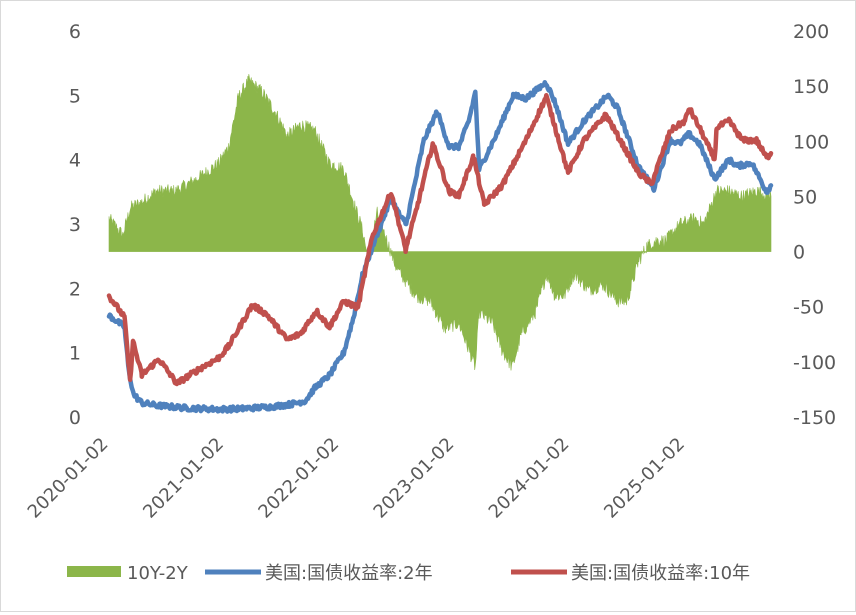 The width and height of the screenshot is (856, 615). Describe the element at coordinates (298, 478) in the screenshot. I see `x-tick-label: 2022-01-02` at that location.